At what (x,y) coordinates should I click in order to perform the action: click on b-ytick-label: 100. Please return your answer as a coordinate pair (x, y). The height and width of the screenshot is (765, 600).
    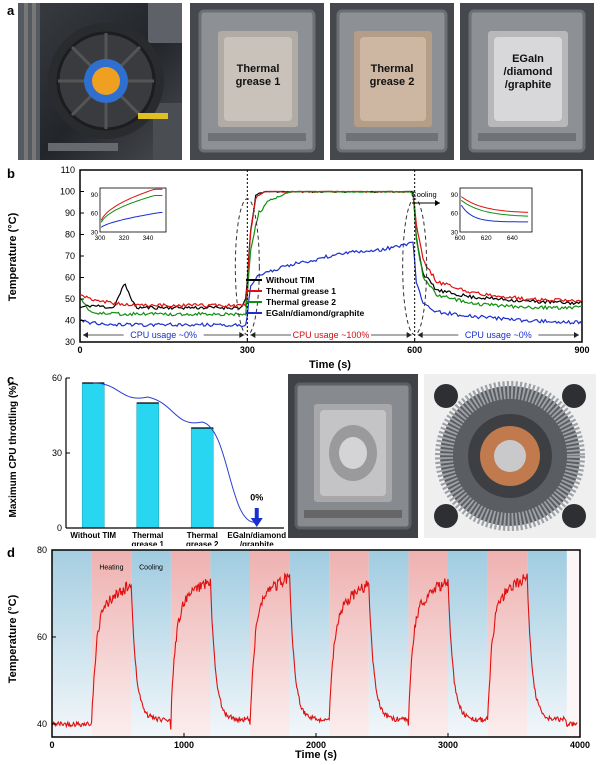
    Looking at the image, I should click on (67, 192).